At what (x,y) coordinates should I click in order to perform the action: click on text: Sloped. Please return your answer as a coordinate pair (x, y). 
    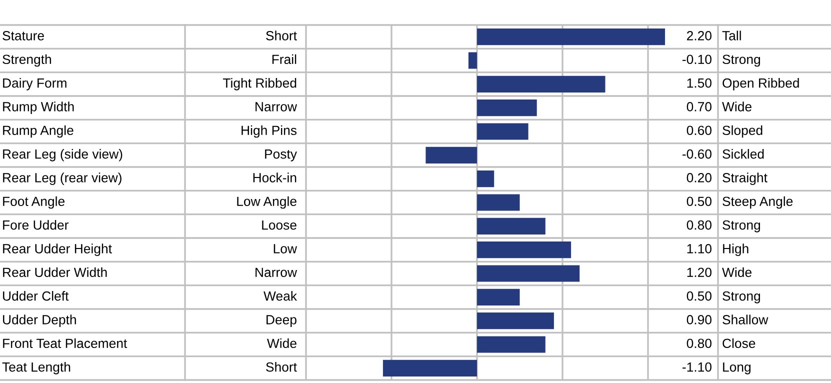
    Looking at the image, I should click on (742, 131).